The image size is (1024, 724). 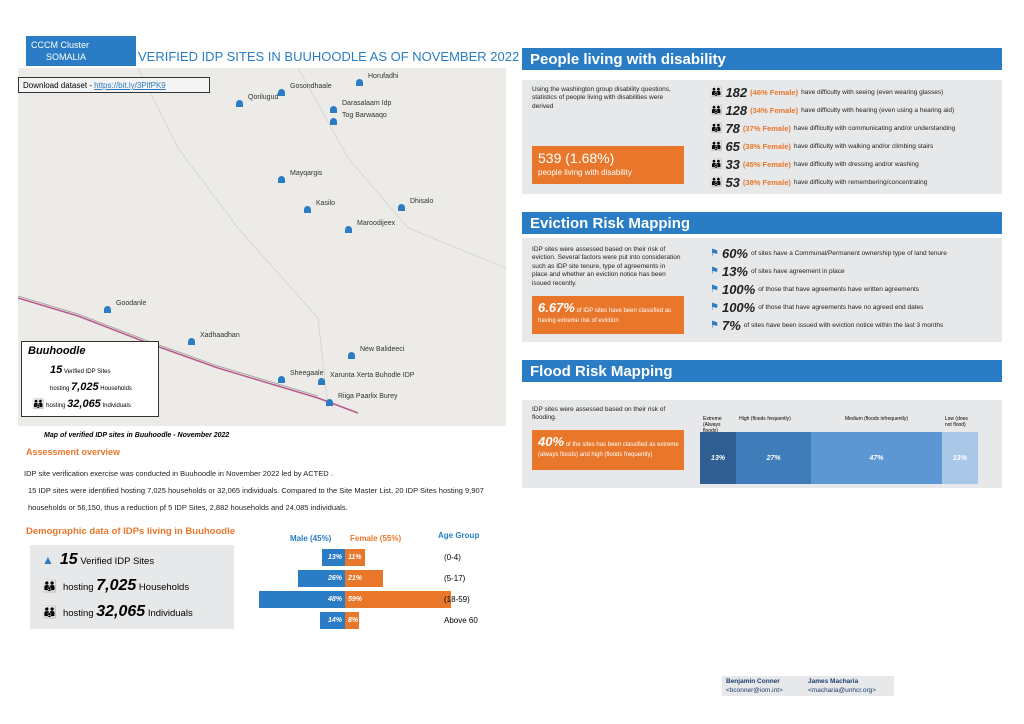 What do you see at coordinates (306, 173) in the screenshot?
I see `place-label: Mayqargis` at bounding box center [306, 173].